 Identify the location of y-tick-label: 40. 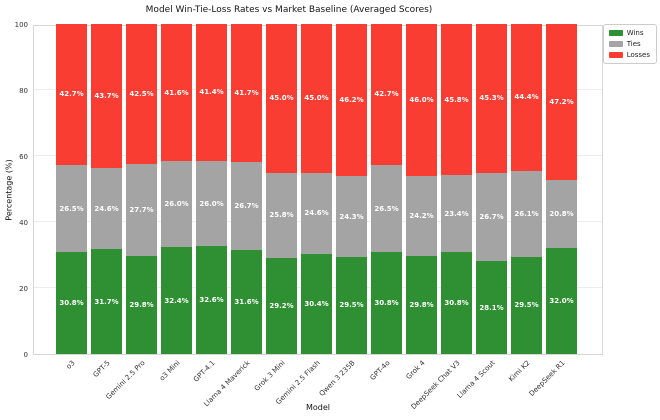
(23, 223).